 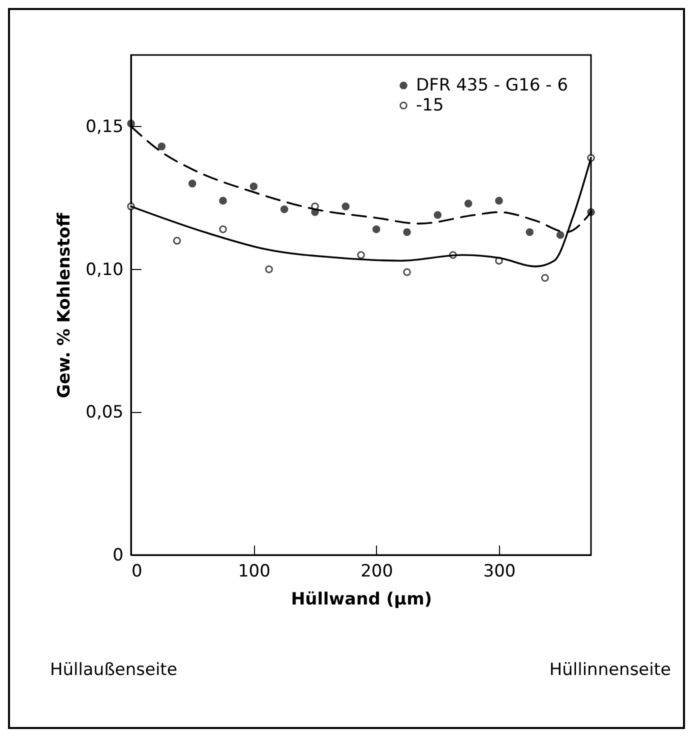 I want to click on x-tick-label: 200, so click(x=377, y=572).